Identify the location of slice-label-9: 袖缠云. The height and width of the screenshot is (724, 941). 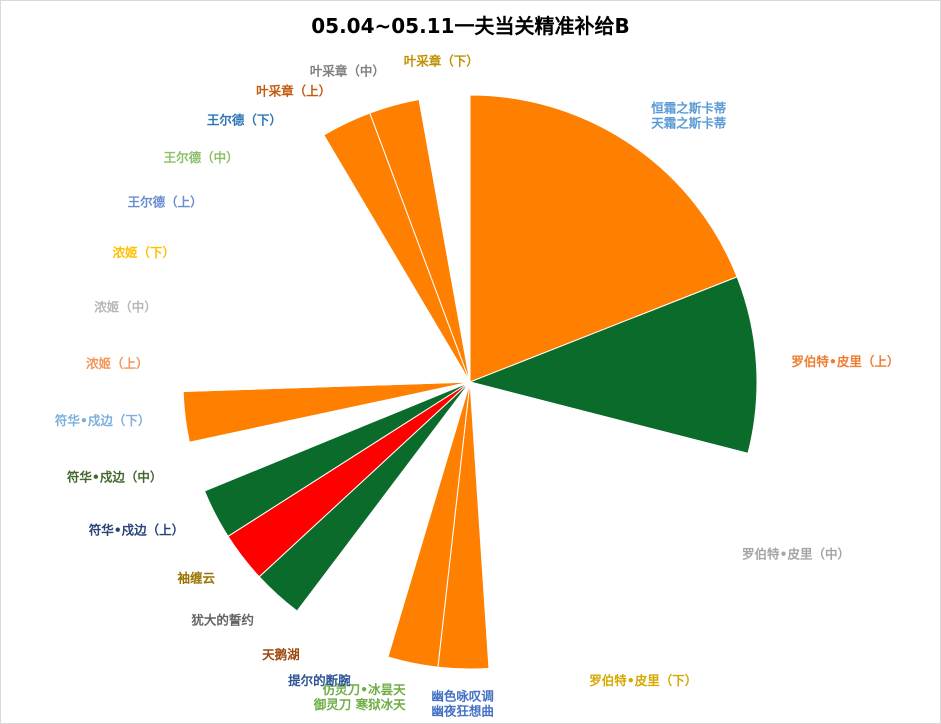
(196, 578).